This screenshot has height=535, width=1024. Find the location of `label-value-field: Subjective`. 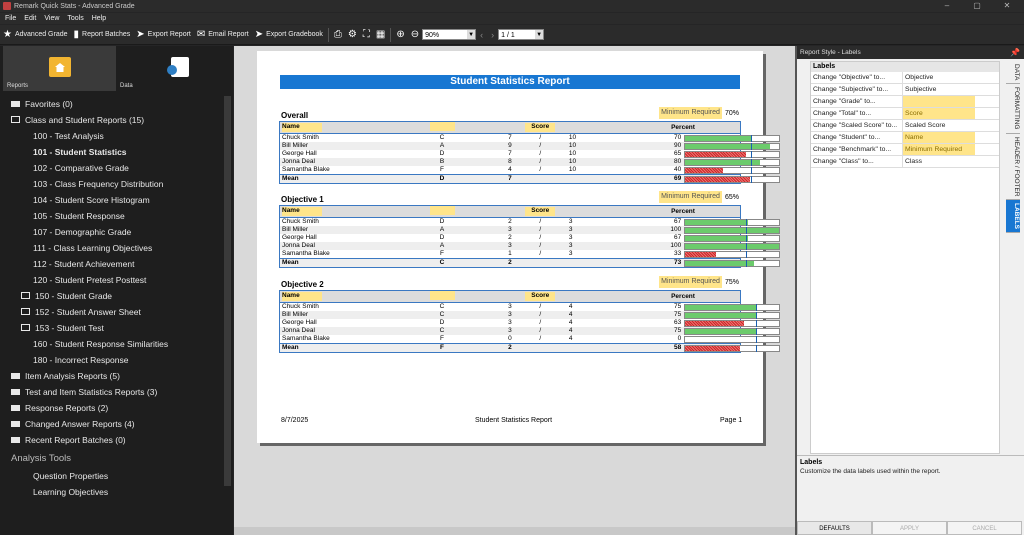

label-value-field: Subjective is located at coordinates (921, 89).